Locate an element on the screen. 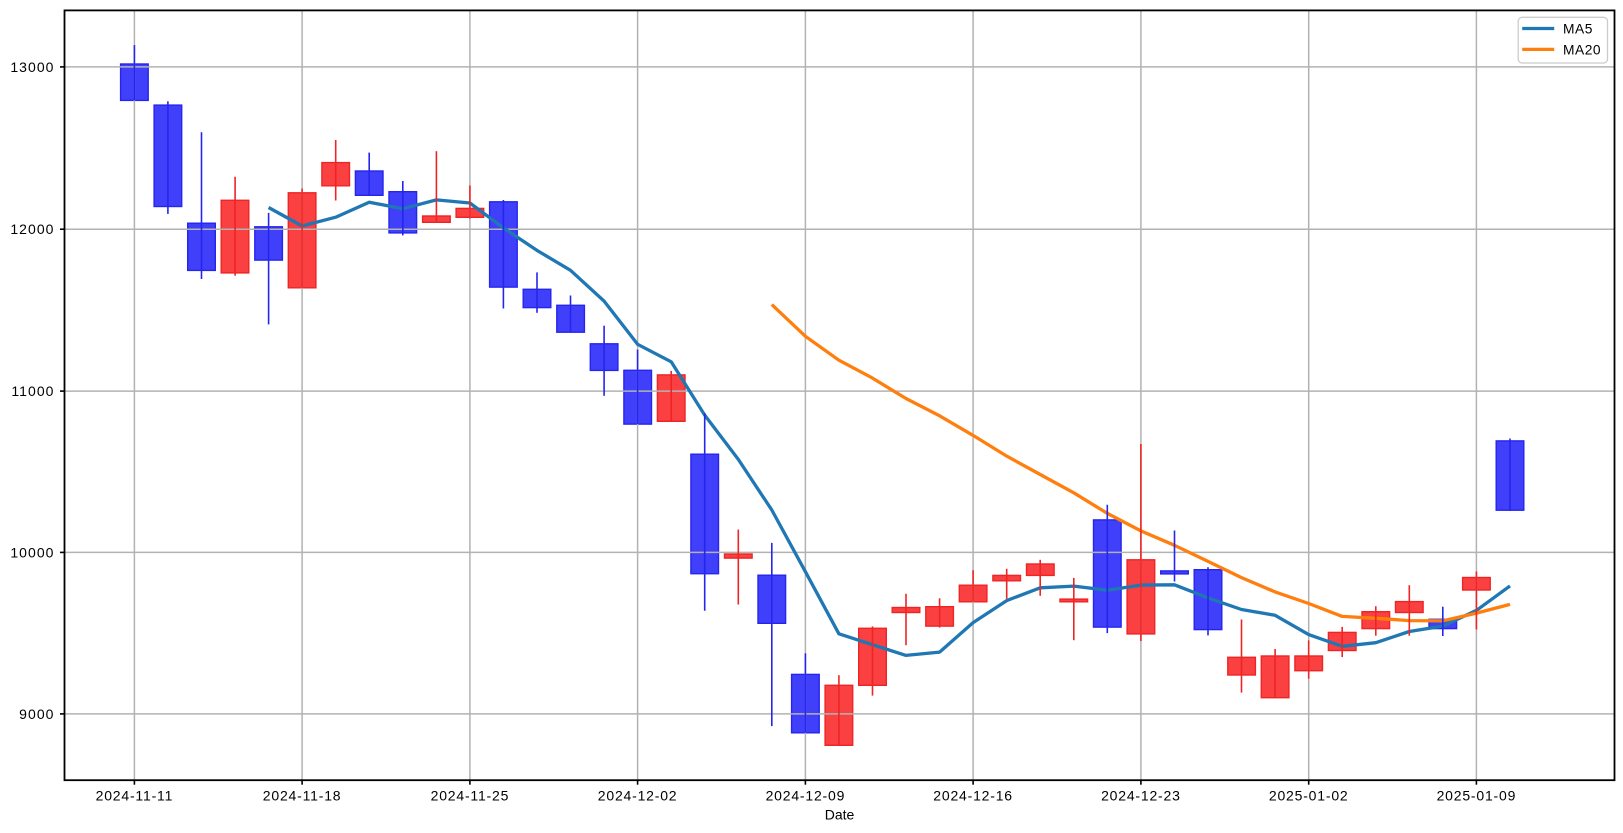 The image size is (1623, 833). svg-text: 2024-11-18 is located at coordinates (302, 796).